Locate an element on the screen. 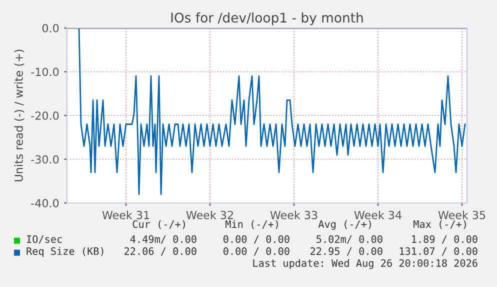  x-tick-label: Week 31 is located at coordinates (126, 215).